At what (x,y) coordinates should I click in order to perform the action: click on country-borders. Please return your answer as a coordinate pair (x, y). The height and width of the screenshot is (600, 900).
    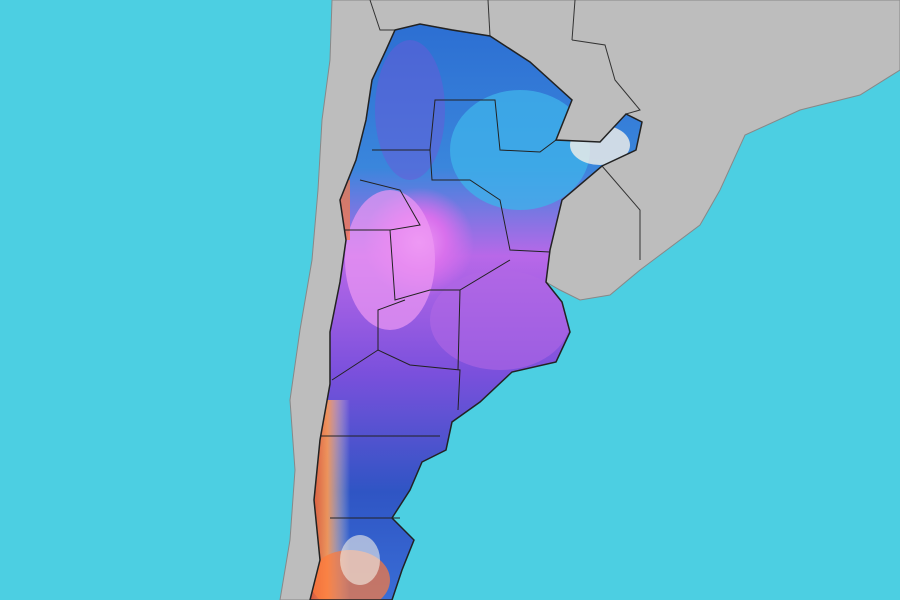
    Looking at the image, I should click on (505, 130).